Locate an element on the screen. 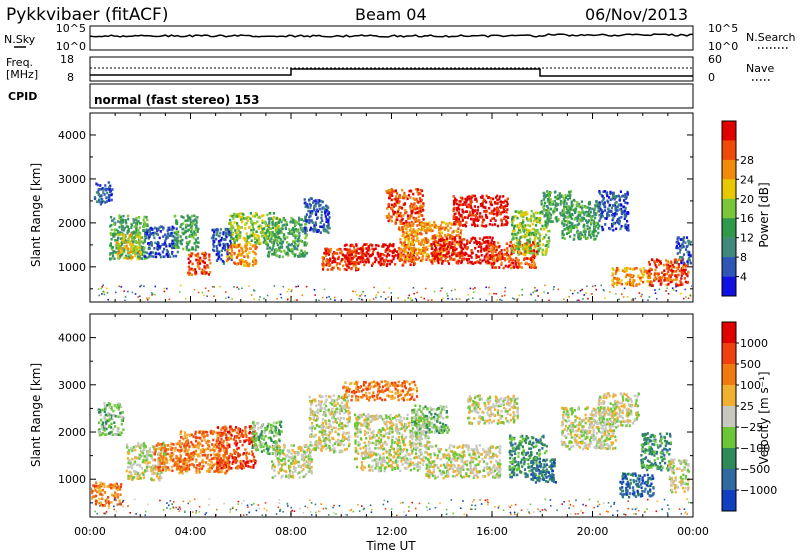  station-title: Pykkvibaer (fitACF) is located at coordinates (87, 15).